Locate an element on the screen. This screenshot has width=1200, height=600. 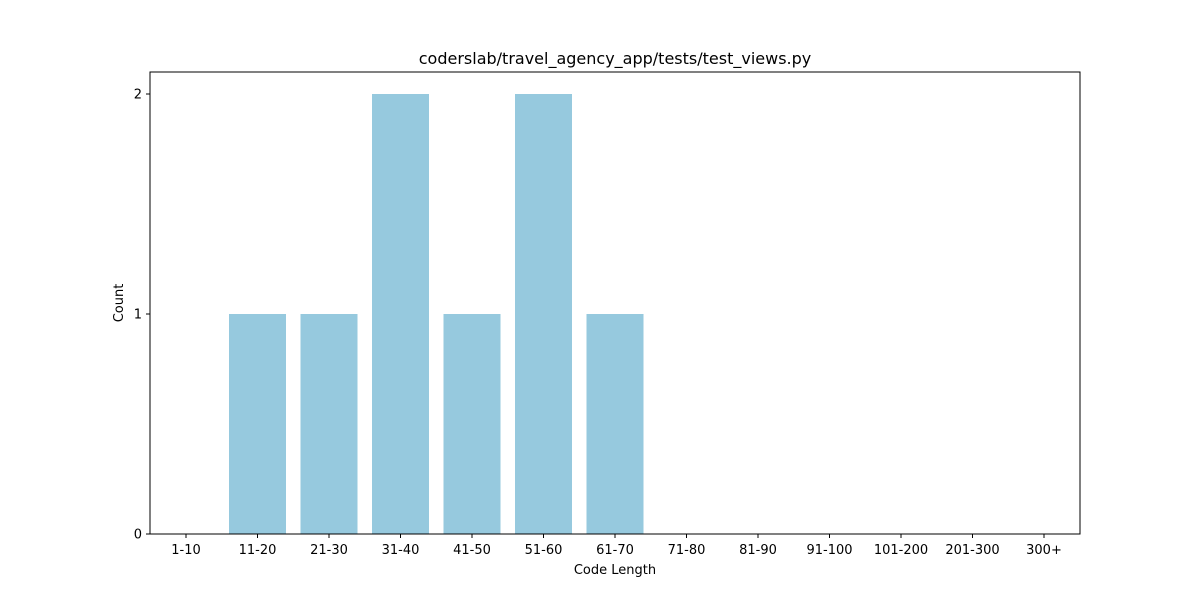
x-tick-label: 81-90 is located at coordinates (758, 550).